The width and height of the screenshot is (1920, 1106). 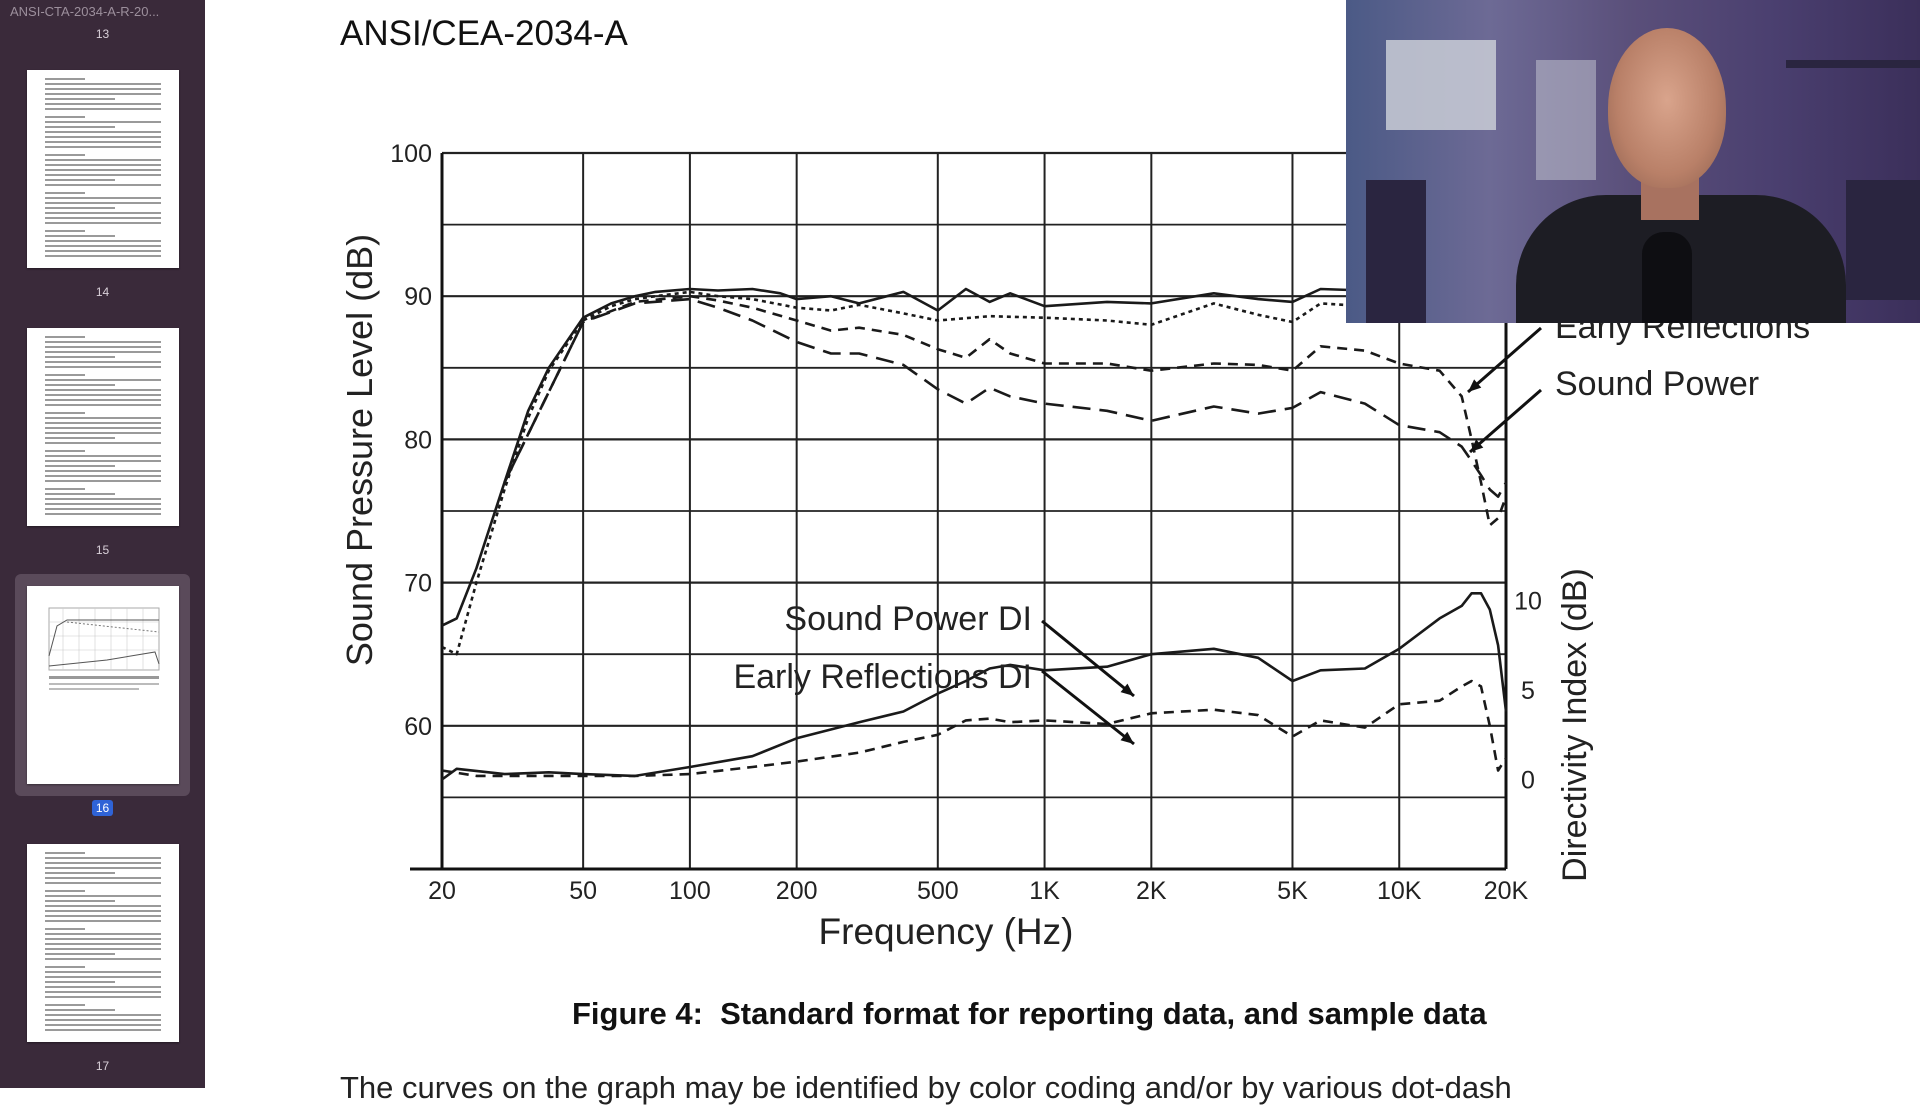 I want to click on y-tick-label: 90, so click(x=418, y=297).